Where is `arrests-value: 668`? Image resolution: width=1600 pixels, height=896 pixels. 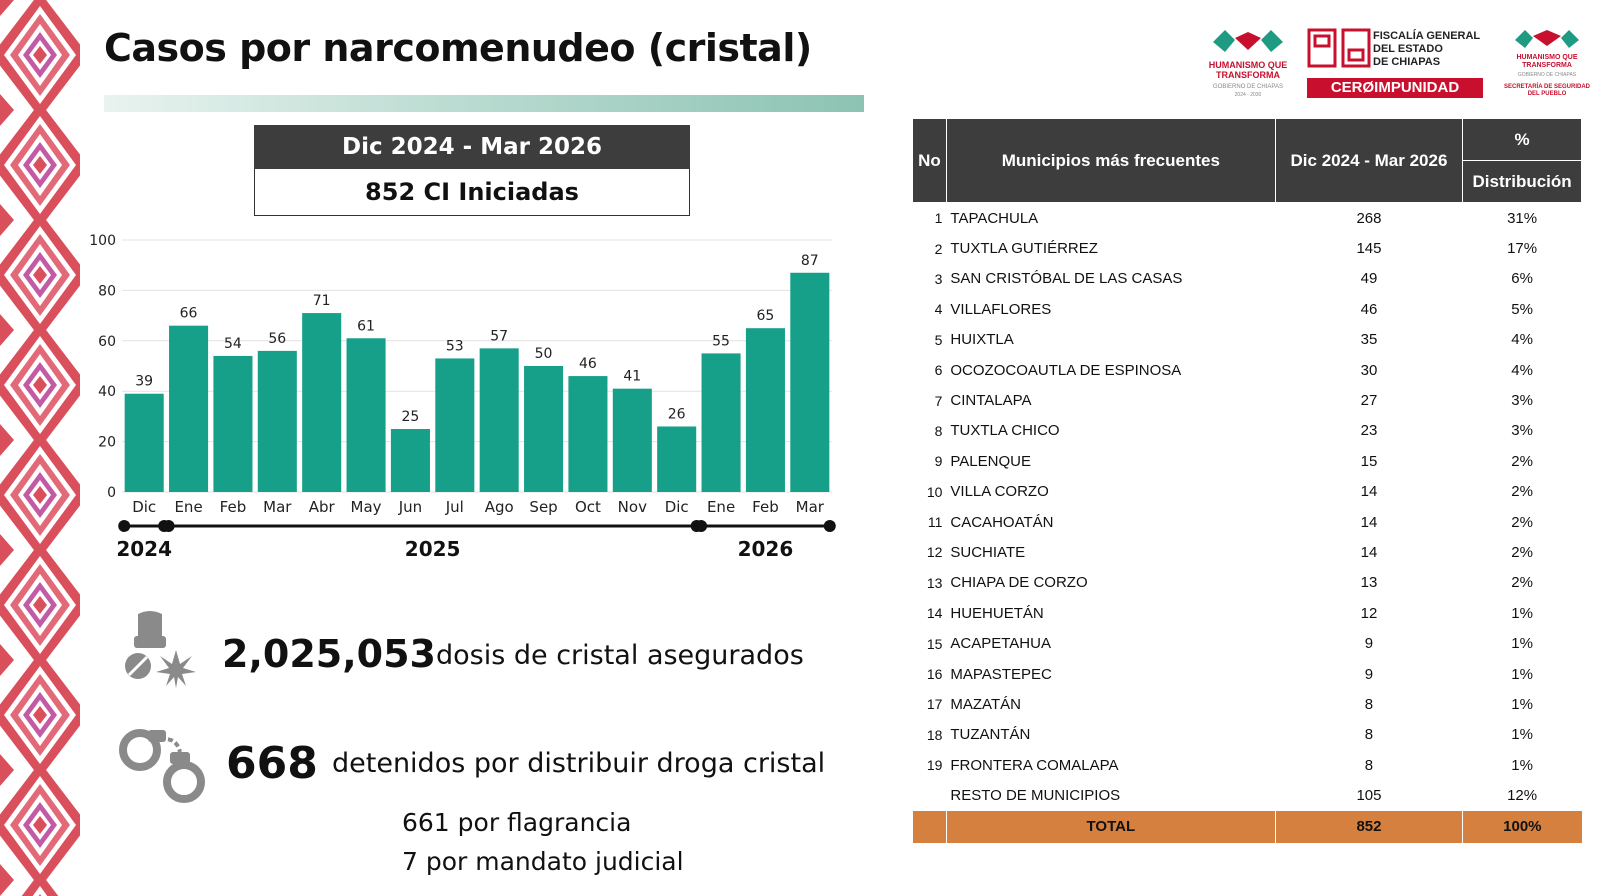
arrests-value: 668 is located at coordinates (272, 763).